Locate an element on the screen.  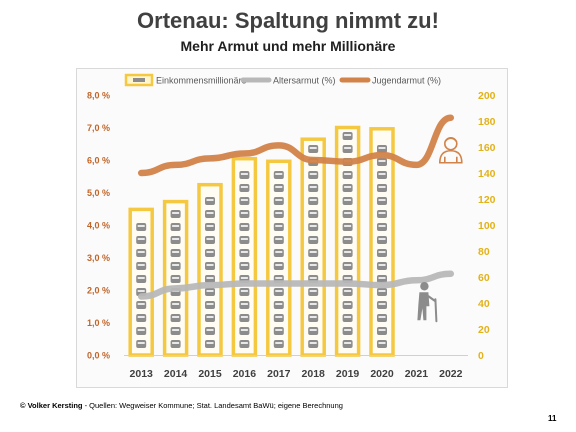
left-tick-label: 0,0 % is located at coordinates (98, 356).